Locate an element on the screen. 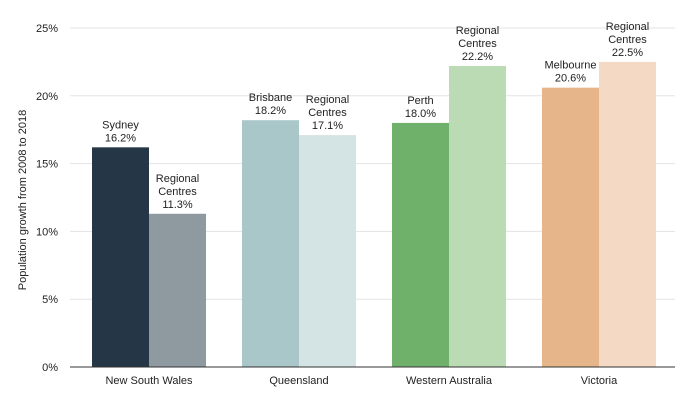 The width and height of the screenshot is (700, 402). x-category-label: Queensland is located at coordinates (298, 381).